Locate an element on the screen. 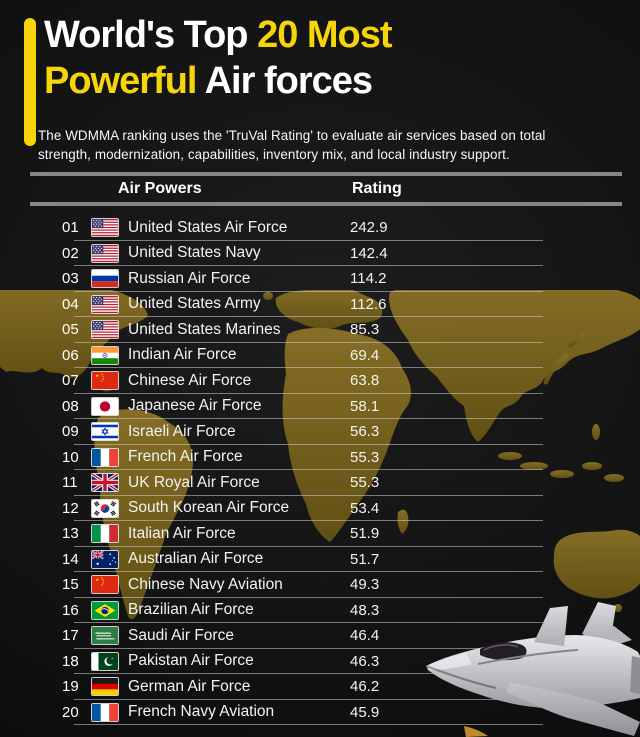 The height and width of the screenshot is (737, 640). column-header-air-powers: Air Powers is located at coordinates (160, 188).